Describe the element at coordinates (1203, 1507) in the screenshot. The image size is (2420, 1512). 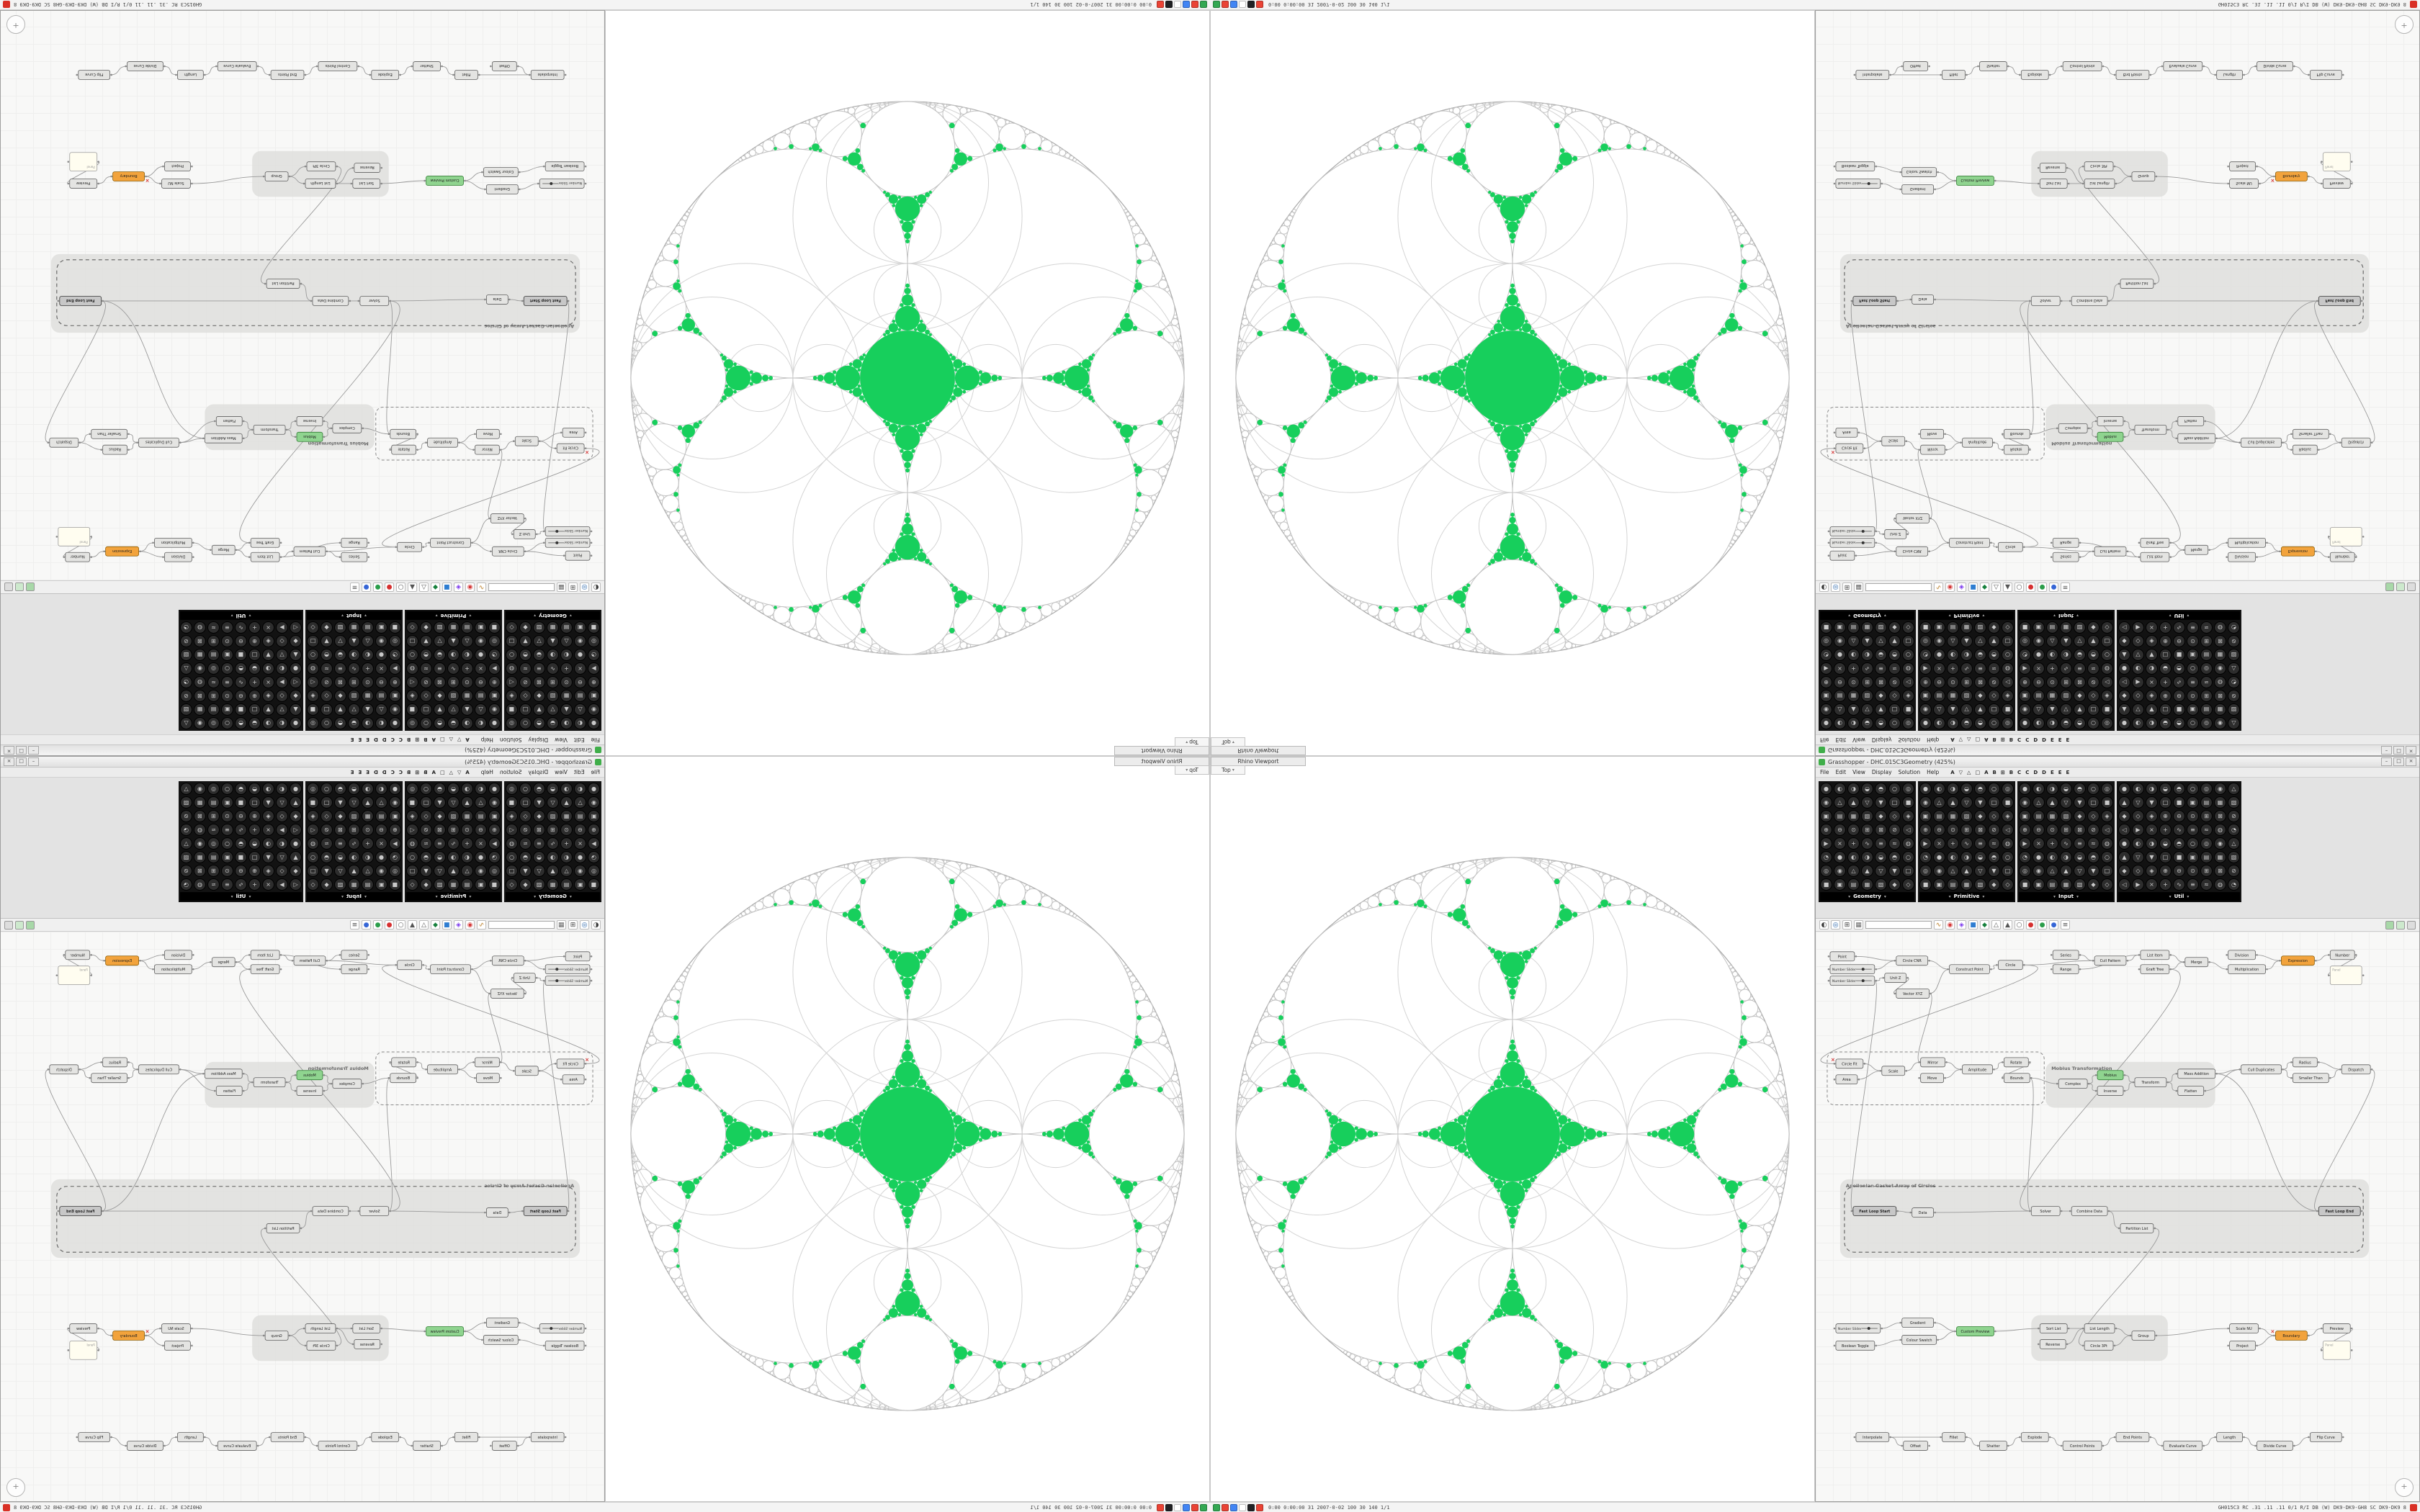
I see `app-icon-green` at that location.